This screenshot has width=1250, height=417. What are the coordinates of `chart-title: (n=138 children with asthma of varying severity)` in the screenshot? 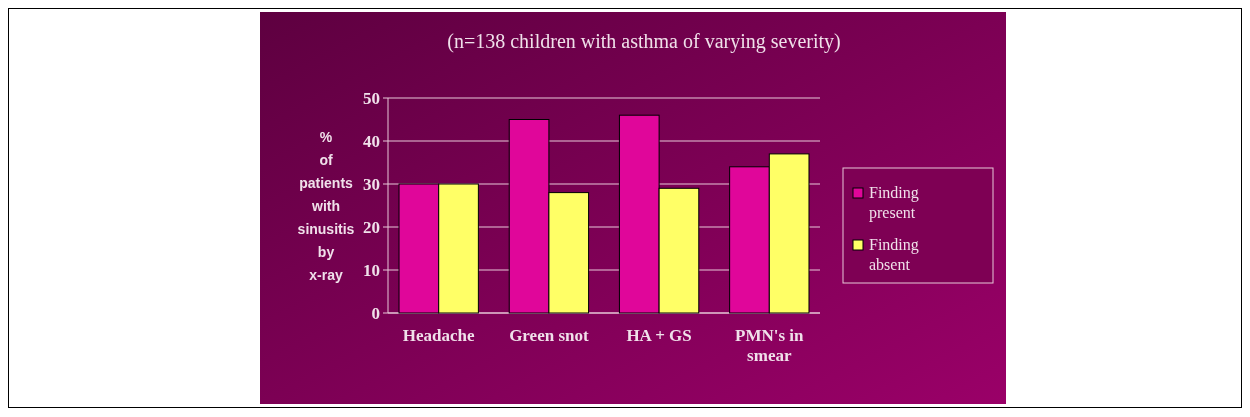 It's located at (644, 41).